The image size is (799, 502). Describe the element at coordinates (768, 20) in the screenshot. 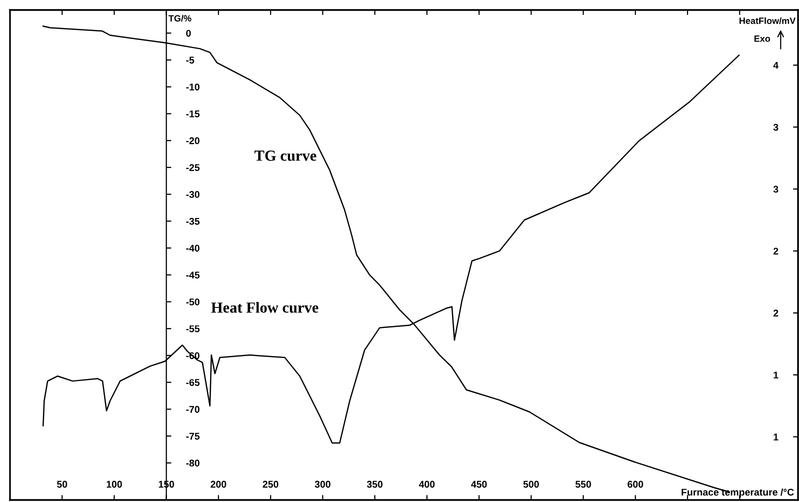

I see `y2-axis-title: HeatFlow/mV` at that location.